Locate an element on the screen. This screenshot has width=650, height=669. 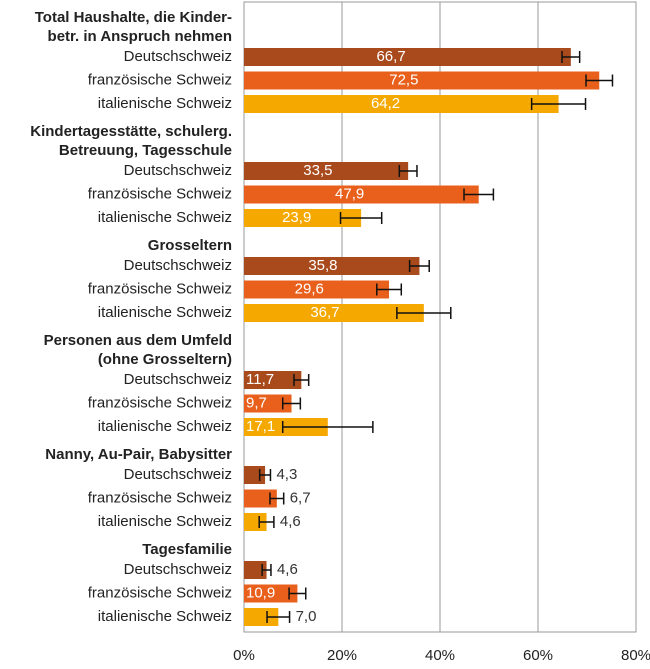
value-label: 10,9 is located at coordinates (260, 592).